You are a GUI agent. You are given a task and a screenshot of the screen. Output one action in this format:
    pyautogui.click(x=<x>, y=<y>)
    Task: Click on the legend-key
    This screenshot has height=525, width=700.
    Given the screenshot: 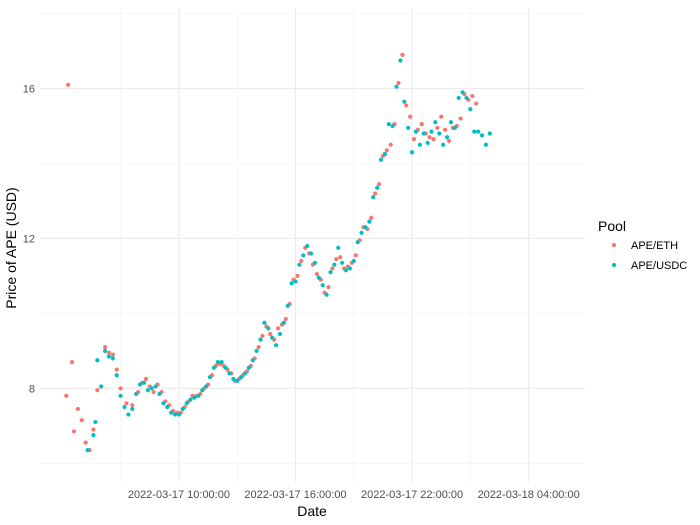 What is the action you would take?
    pyautogui.click(x=614, y=245)
    